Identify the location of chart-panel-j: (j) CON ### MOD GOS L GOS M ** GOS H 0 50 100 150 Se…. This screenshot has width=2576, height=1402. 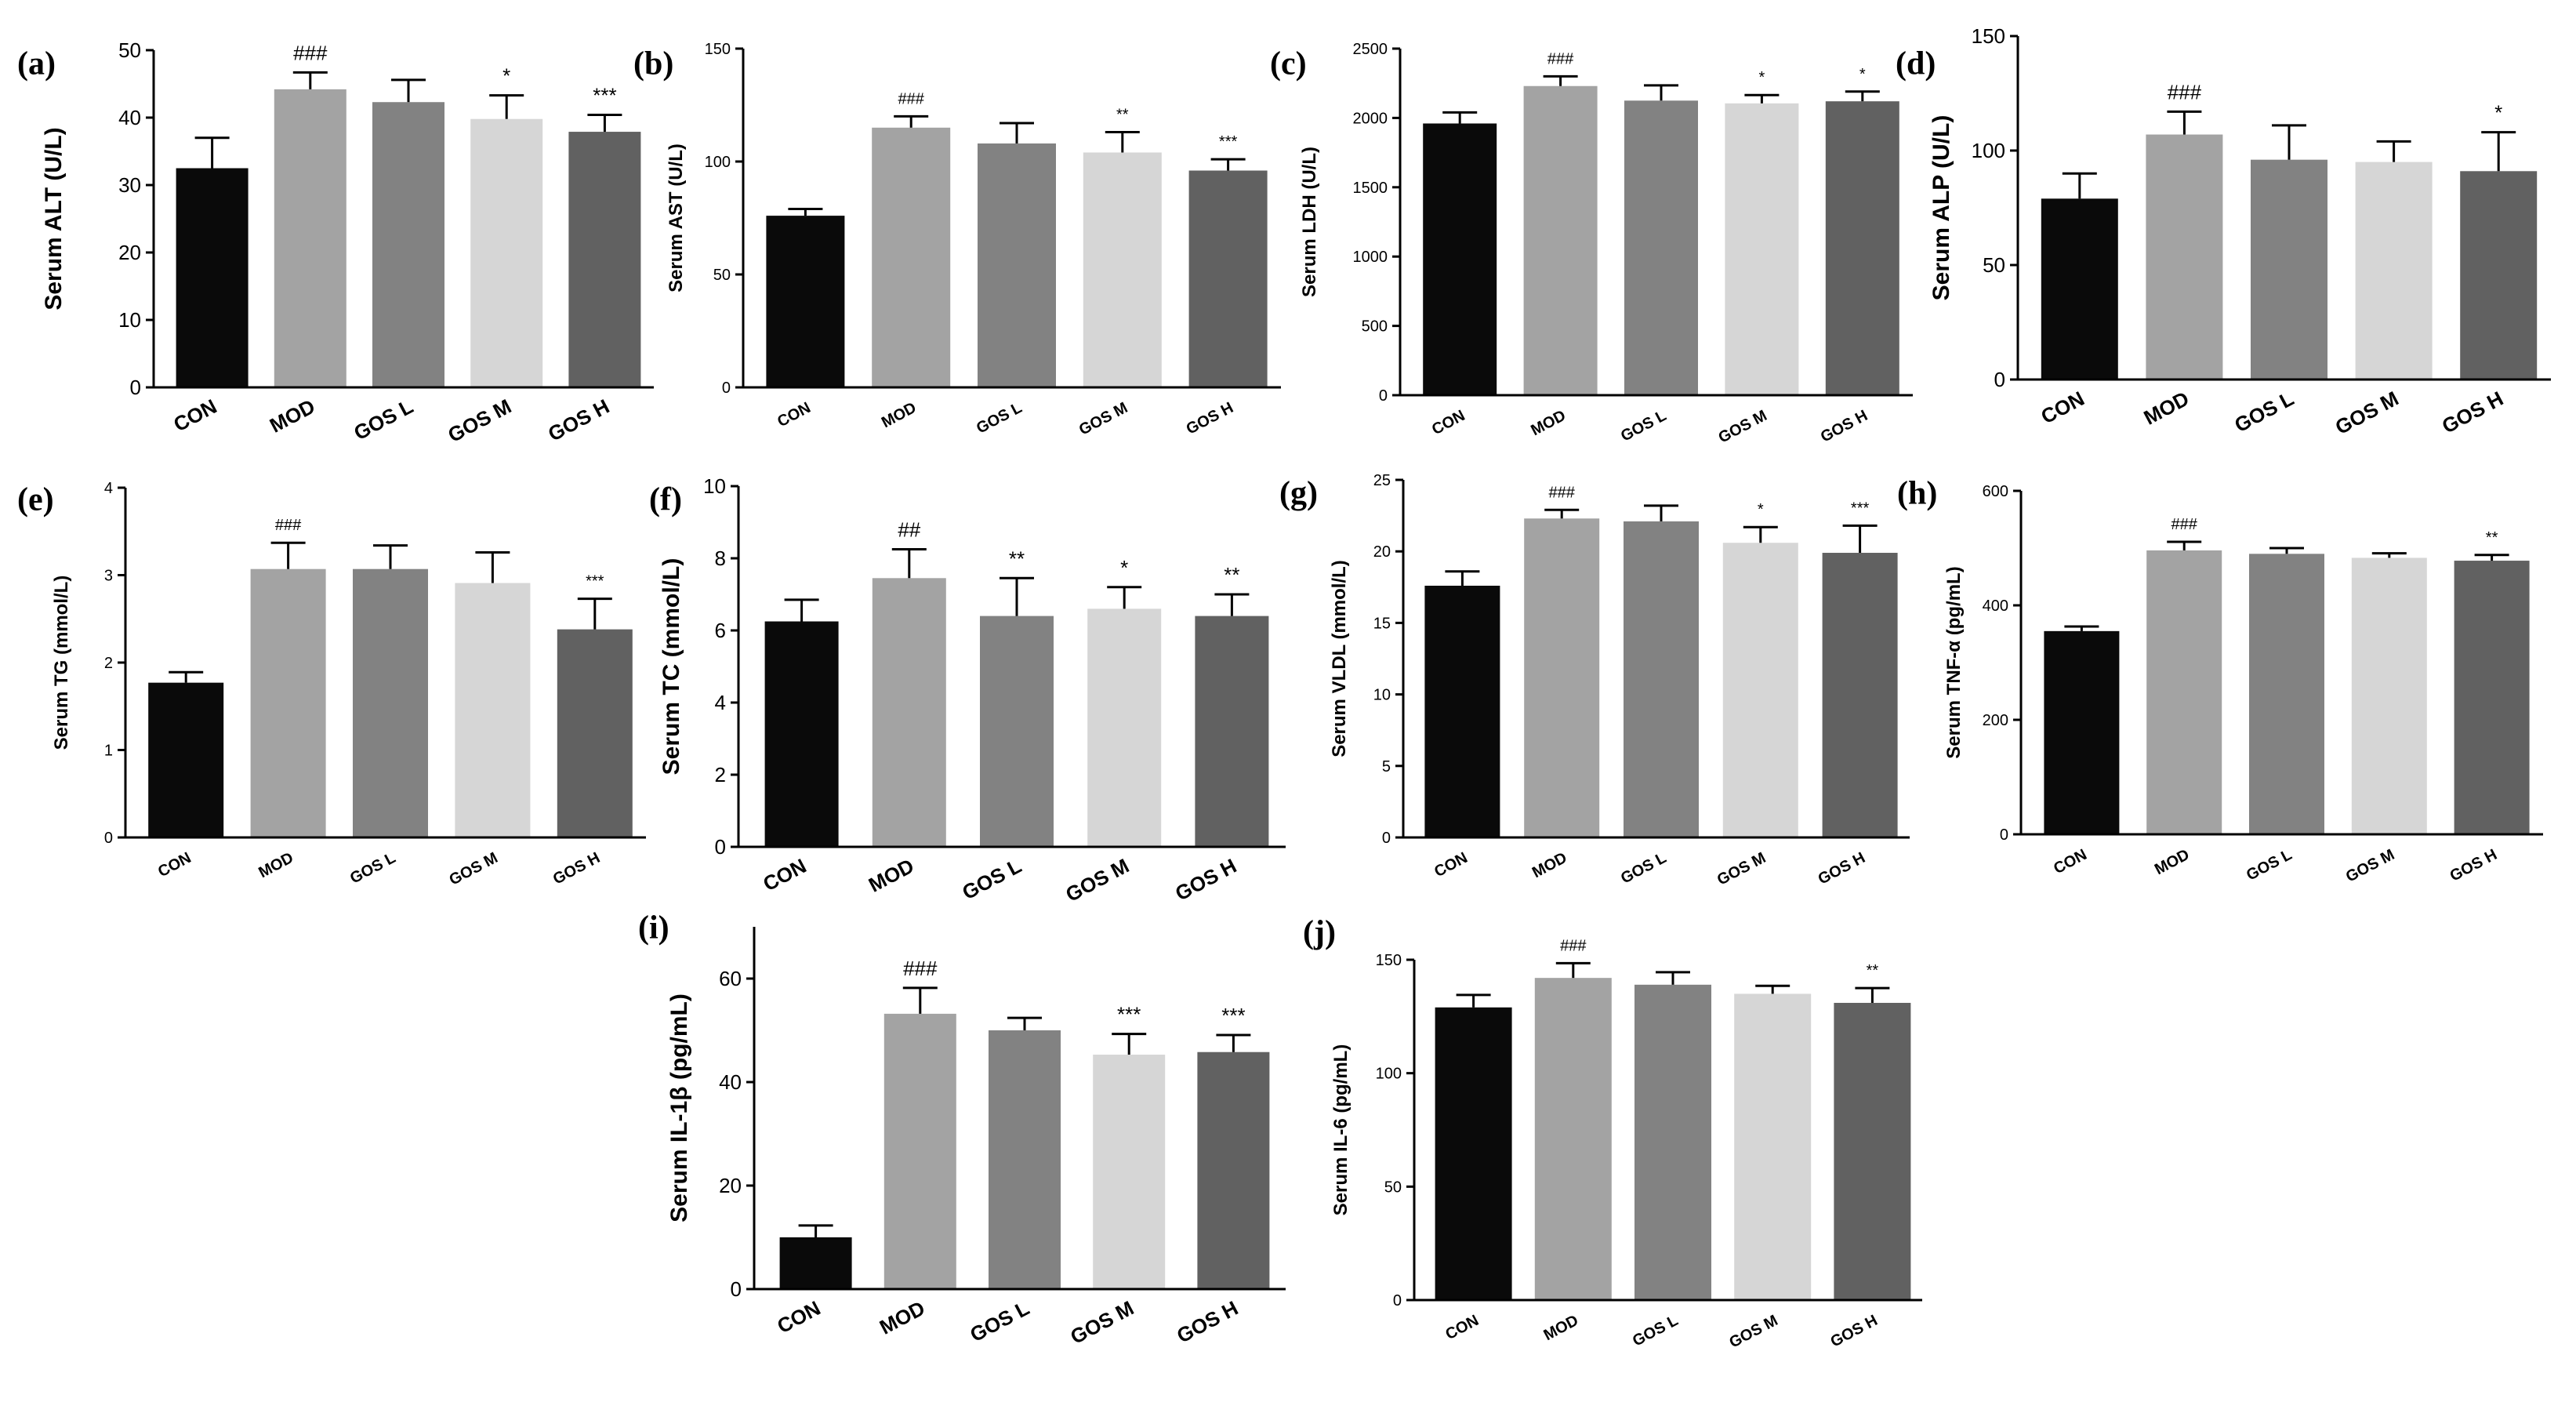
(1613, 1133).